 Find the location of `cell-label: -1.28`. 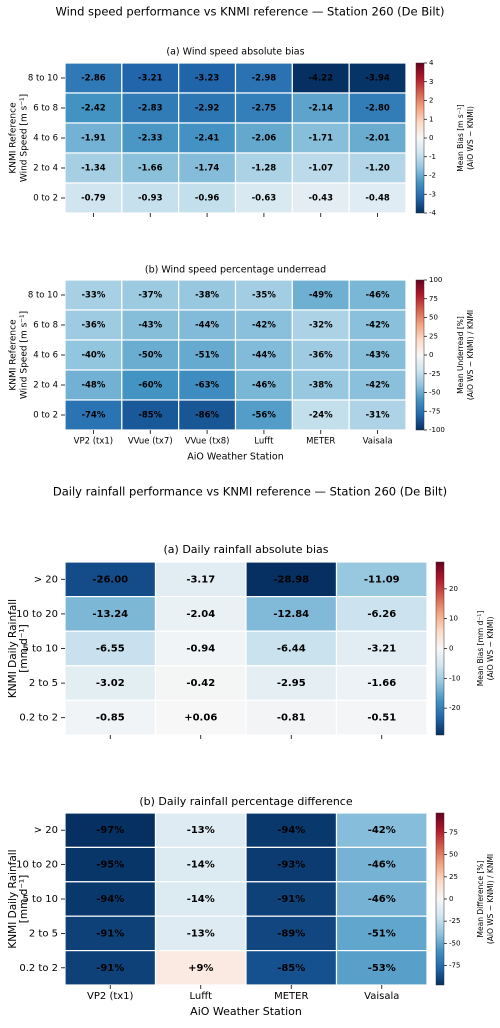

cell-label: -1.28 is located at coordinates (264, 169).